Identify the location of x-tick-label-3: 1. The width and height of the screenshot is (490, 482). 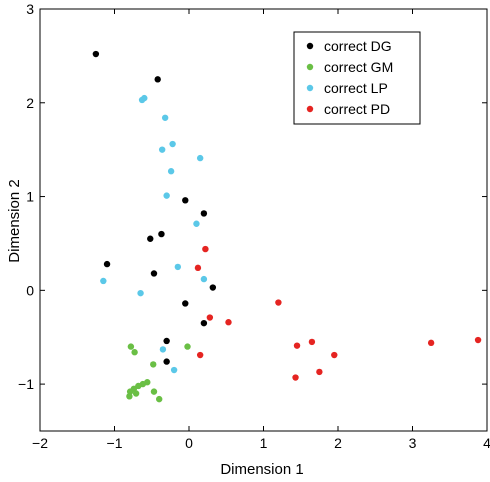
(264, 443).